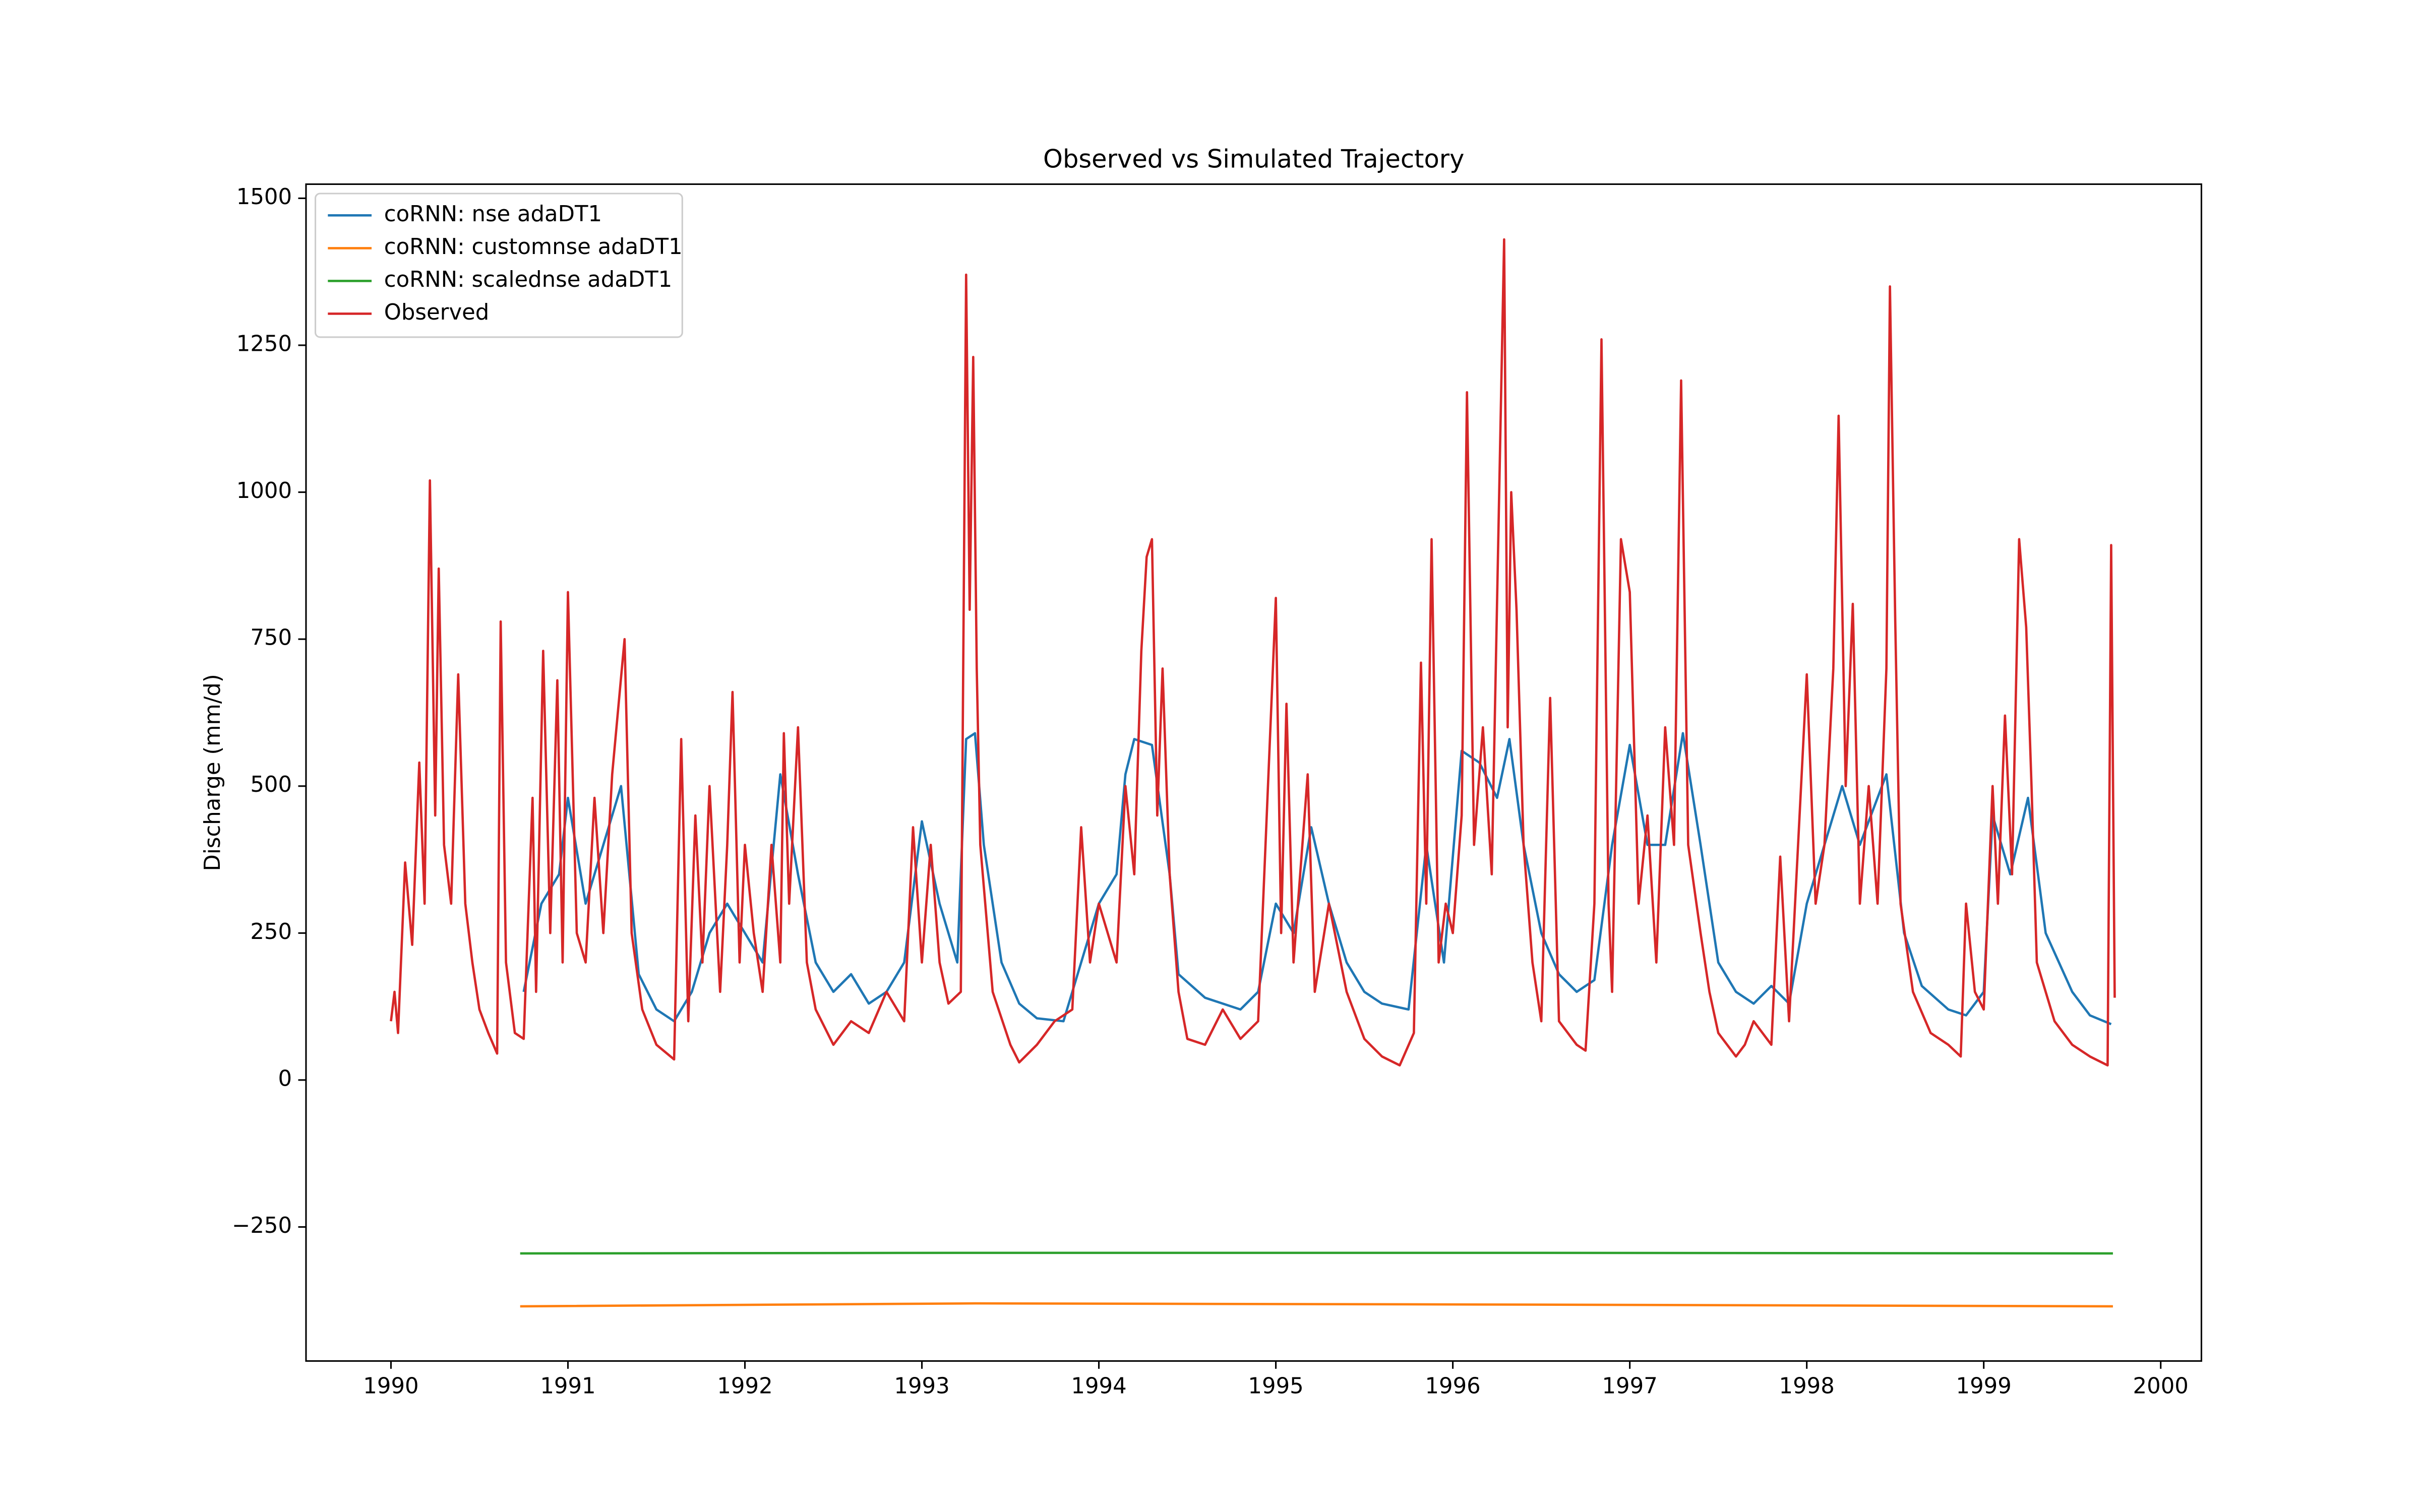 The height and width of the screenshot is (1512, 2420). What do you see at coordinates (271, 931) in the screenshot?
I see `y-tick-label: 250` at bounding box center [271, 931].